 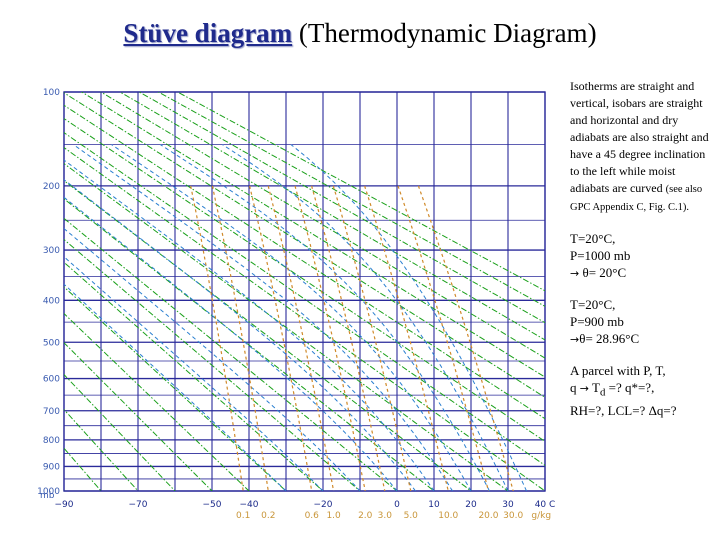 What do you see at coordinates (636, 198) in the screenshot?
I see `description-ref: (see also GPC Appendix C, Fig. C.1).` at bounding box center [636, 198].